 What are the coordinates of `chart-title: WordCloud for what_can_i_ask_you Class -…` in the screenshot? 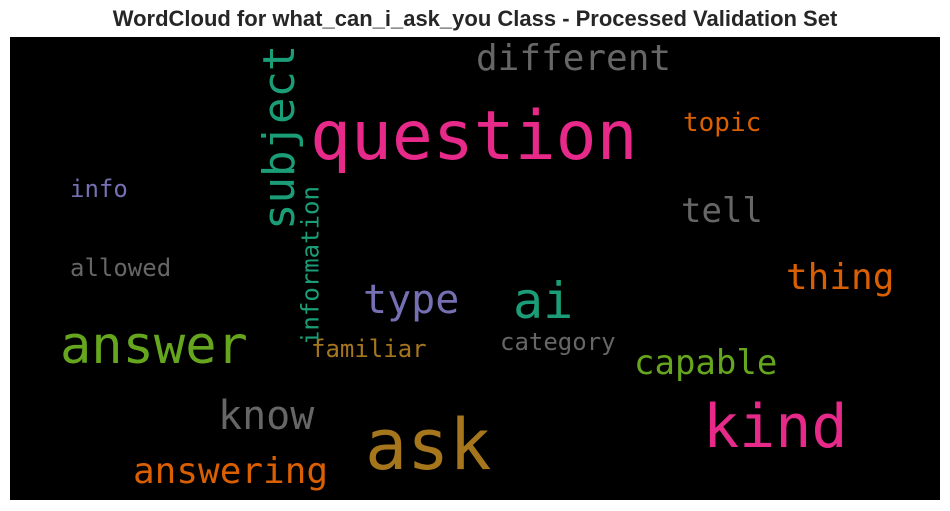 It's located at (475, 18).